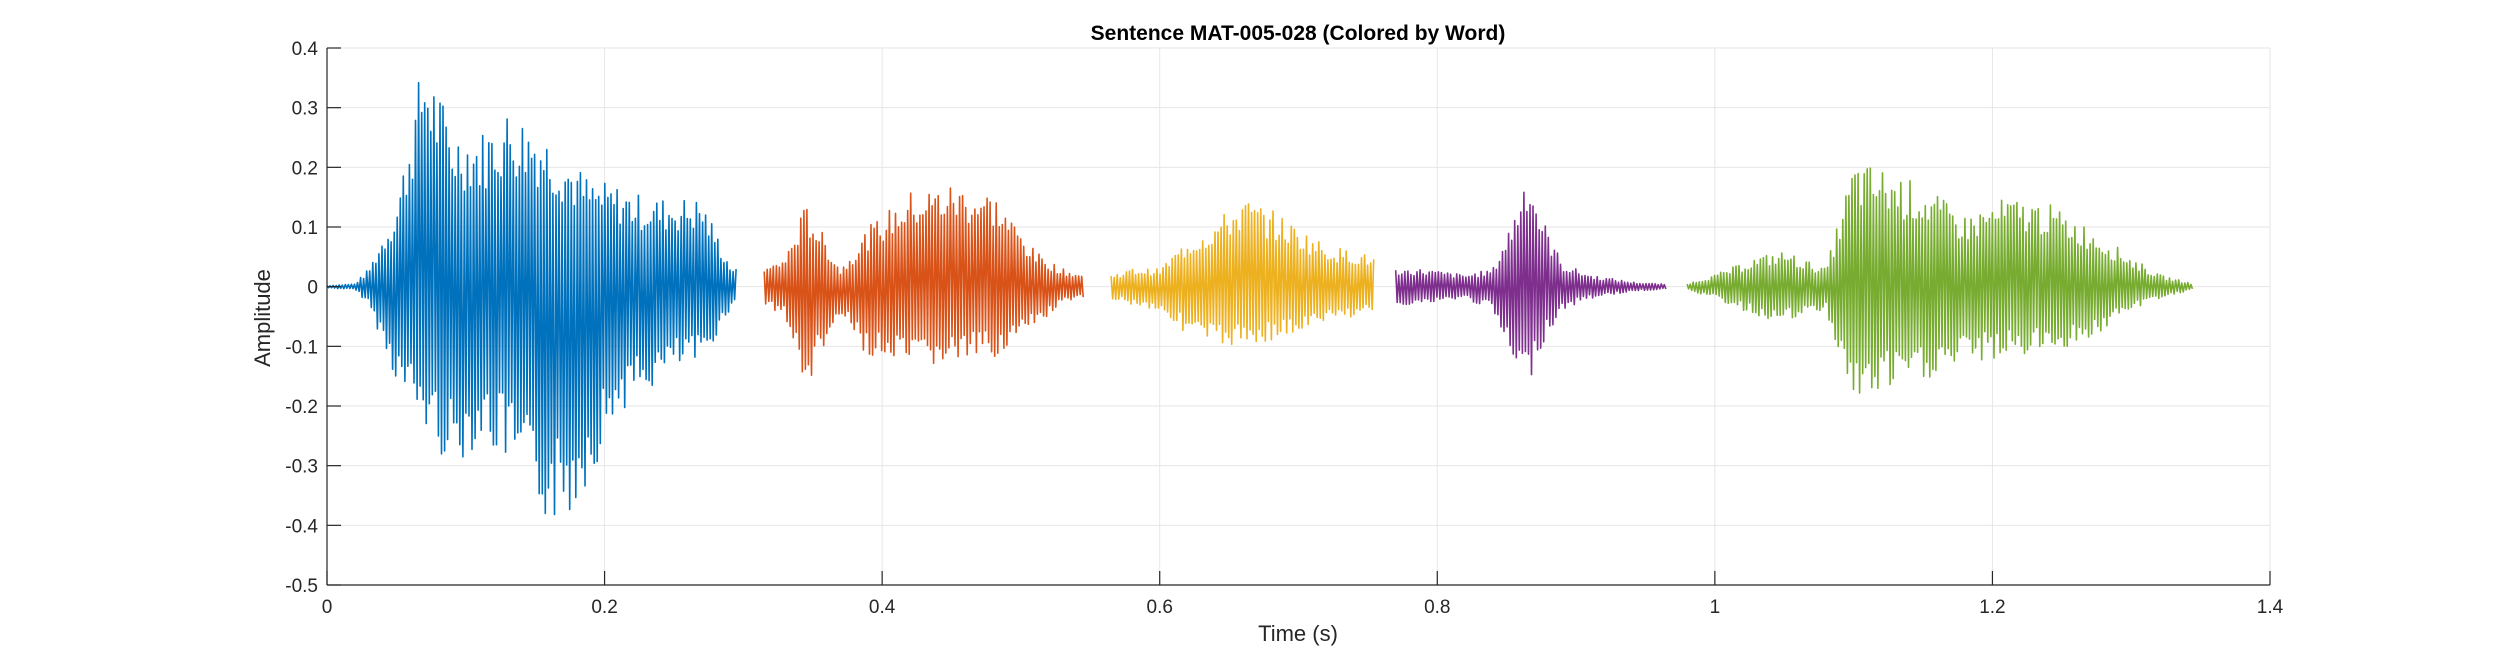  I want to click on x-tick-label: 0, so click(327, 607).